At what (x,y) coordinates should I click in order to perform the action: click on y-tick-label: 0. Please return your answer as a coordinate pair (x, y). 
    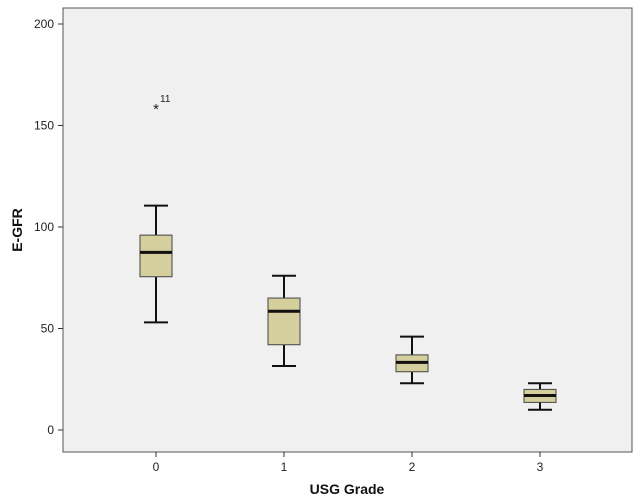
    Looking at the image, I should click on (50, 430).